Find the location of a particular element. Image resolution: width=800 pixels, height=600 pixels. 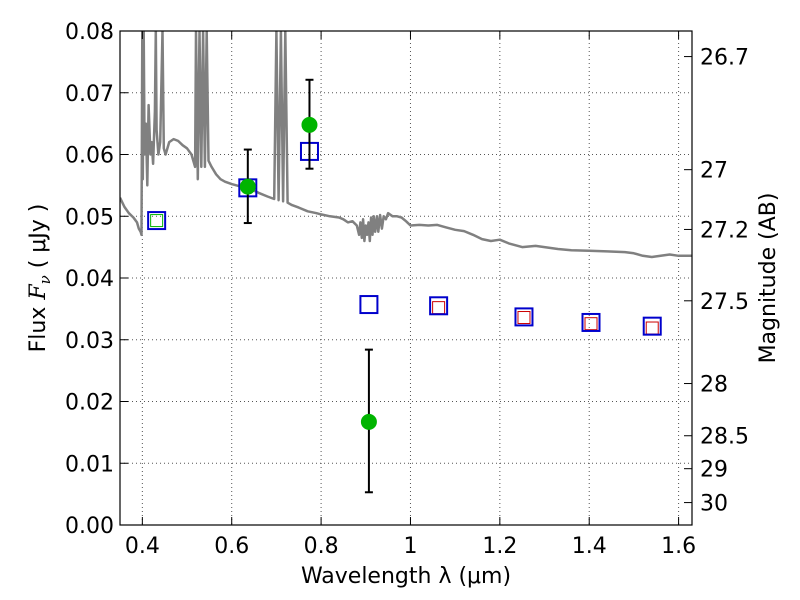

y-axis-title-prefix: Flux is located at coordinates (38, 326).